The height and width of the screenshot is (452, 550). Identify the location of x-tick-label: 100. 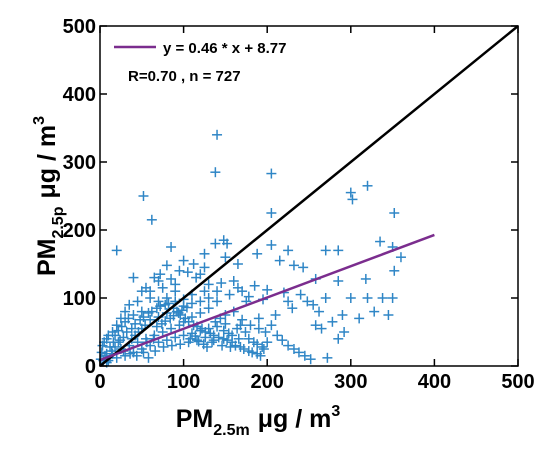
(183, 382).